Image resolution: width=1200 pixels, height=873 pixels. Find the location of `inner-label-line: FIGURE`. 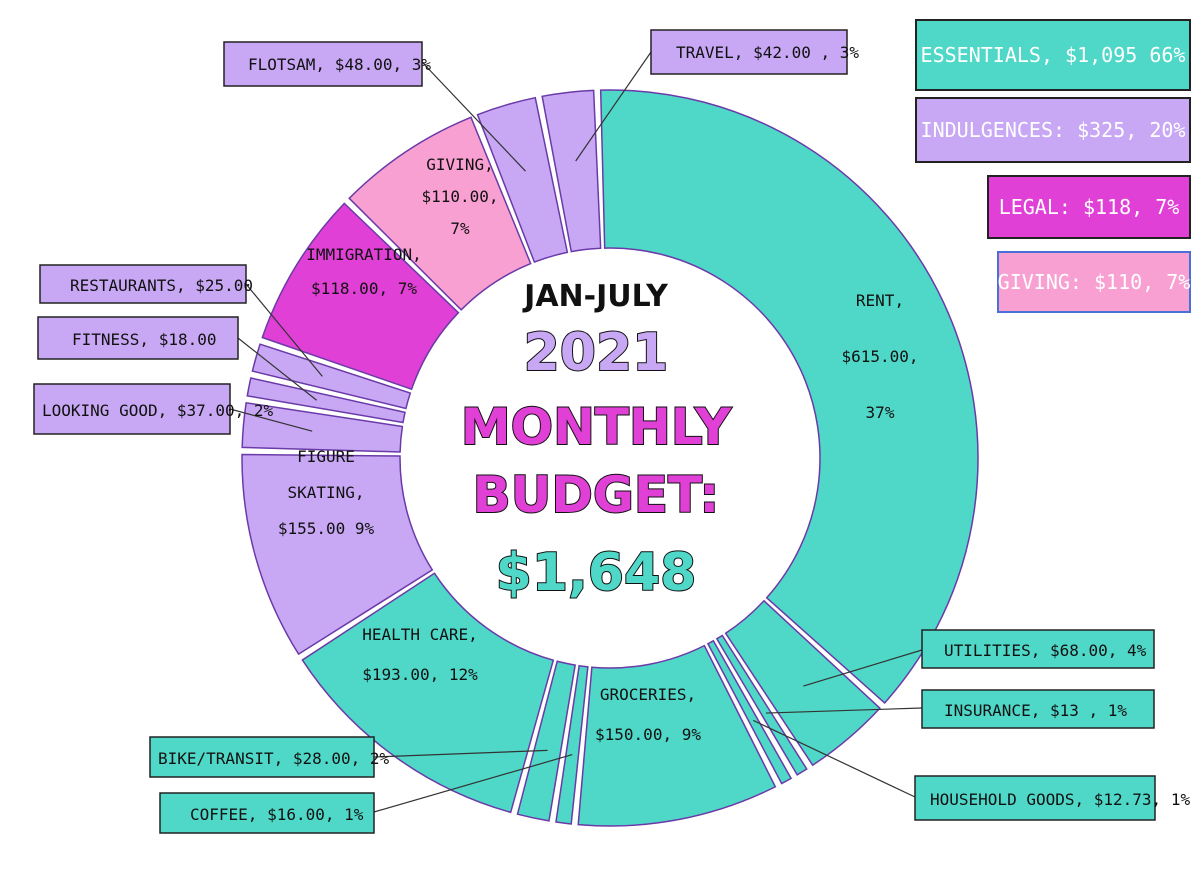

inner-label-line: FIGURE is located at coordinates (326, 456).